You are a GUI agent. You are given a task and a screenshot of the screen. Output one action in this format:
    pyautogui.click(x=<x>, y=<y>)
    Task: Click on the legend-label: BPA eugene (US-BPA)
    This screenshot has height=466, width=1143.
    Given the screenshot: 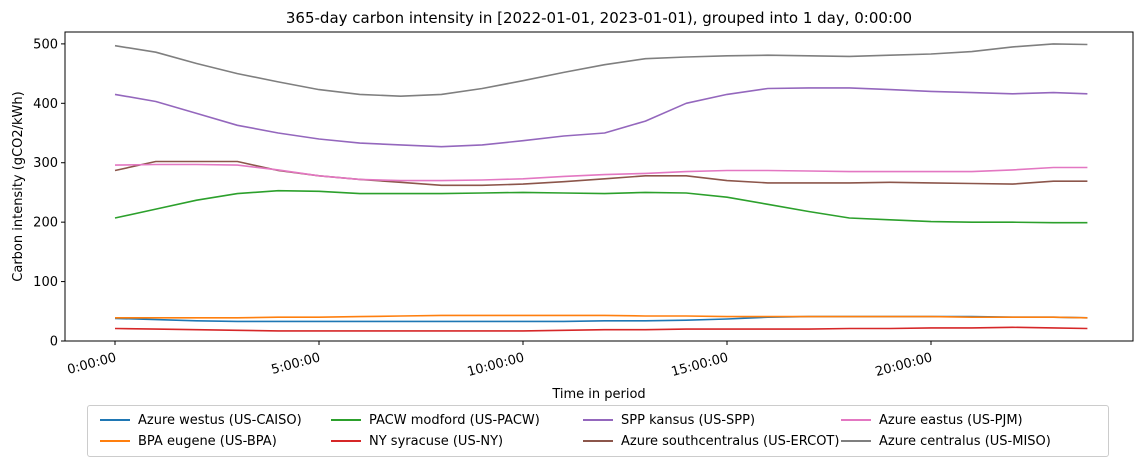 What is the action you would take?
    pyautogui.click(x=207, y=441)
    